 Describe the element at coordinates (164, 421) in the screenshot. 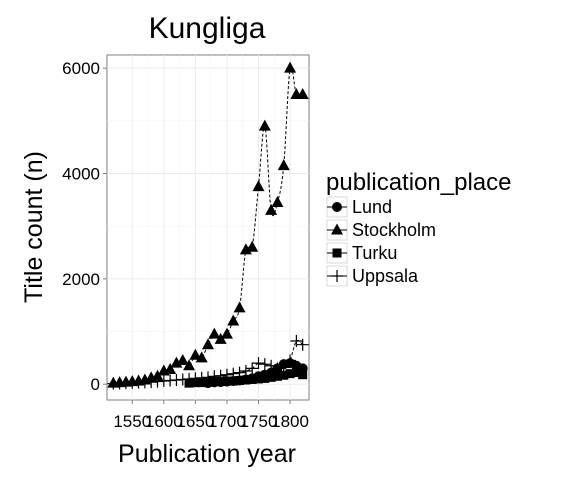

I see `x-tick-label: 1600` at that location.